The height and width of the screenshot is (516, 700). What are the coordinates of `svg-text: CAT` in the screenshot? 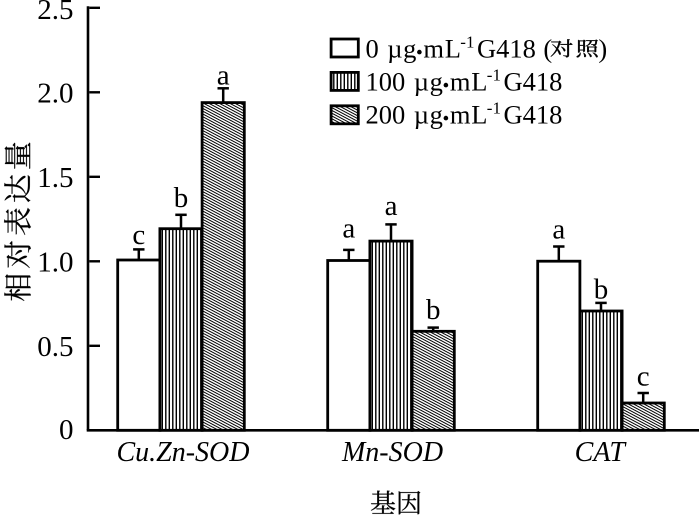 It's located at (601, 452).